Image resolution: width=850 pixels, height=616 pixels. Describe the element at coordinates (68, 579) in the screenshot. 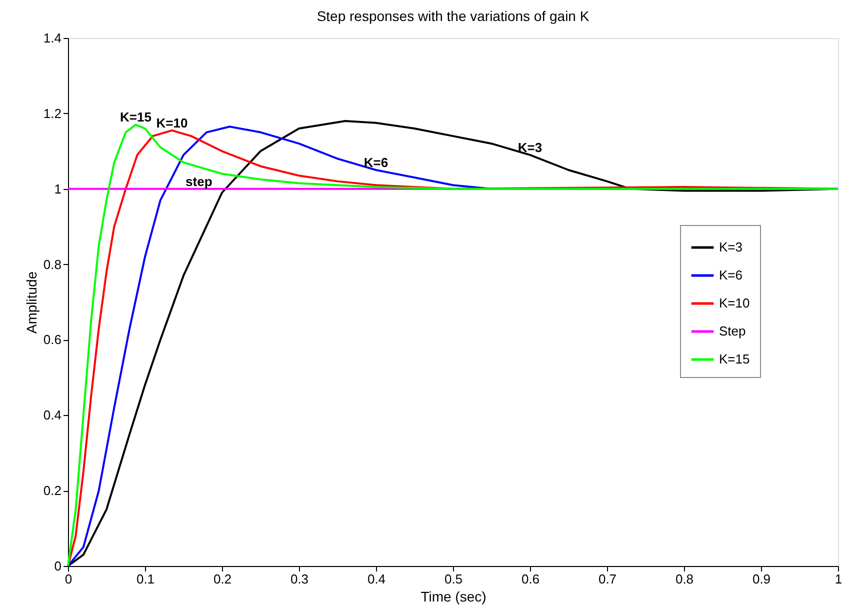

I see `x-tick-label: 0` at that location.